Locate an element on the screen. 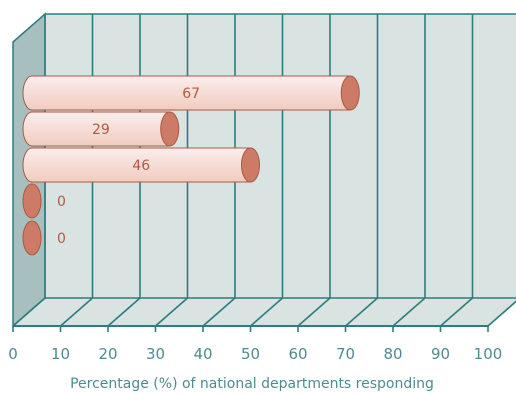 The width and height of the screenshot is (516, 394). floor is located at coordinates (264, 312).